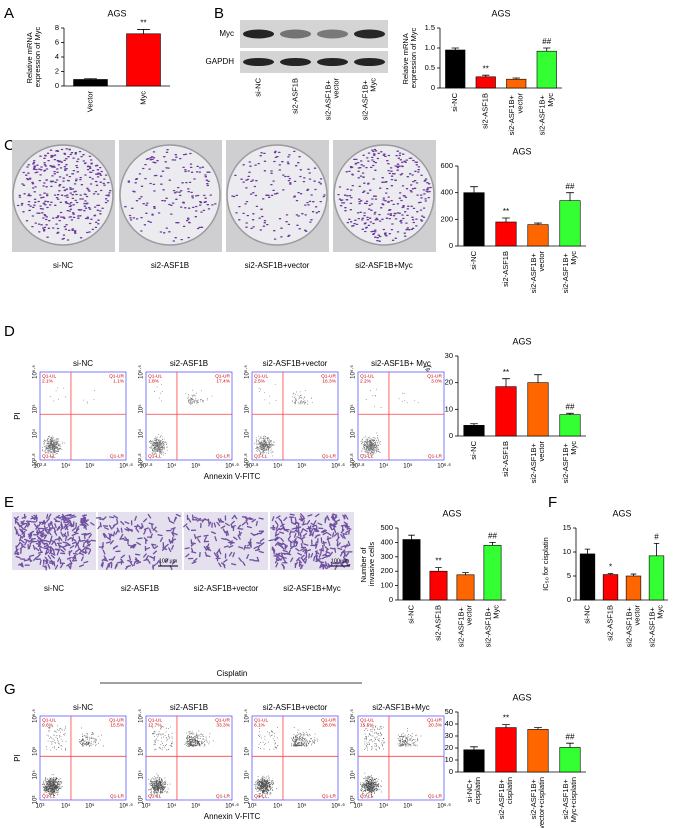 The width and height of the screenshot is (677, 828). I want to click on significance-label: ##, so click(570, 406).